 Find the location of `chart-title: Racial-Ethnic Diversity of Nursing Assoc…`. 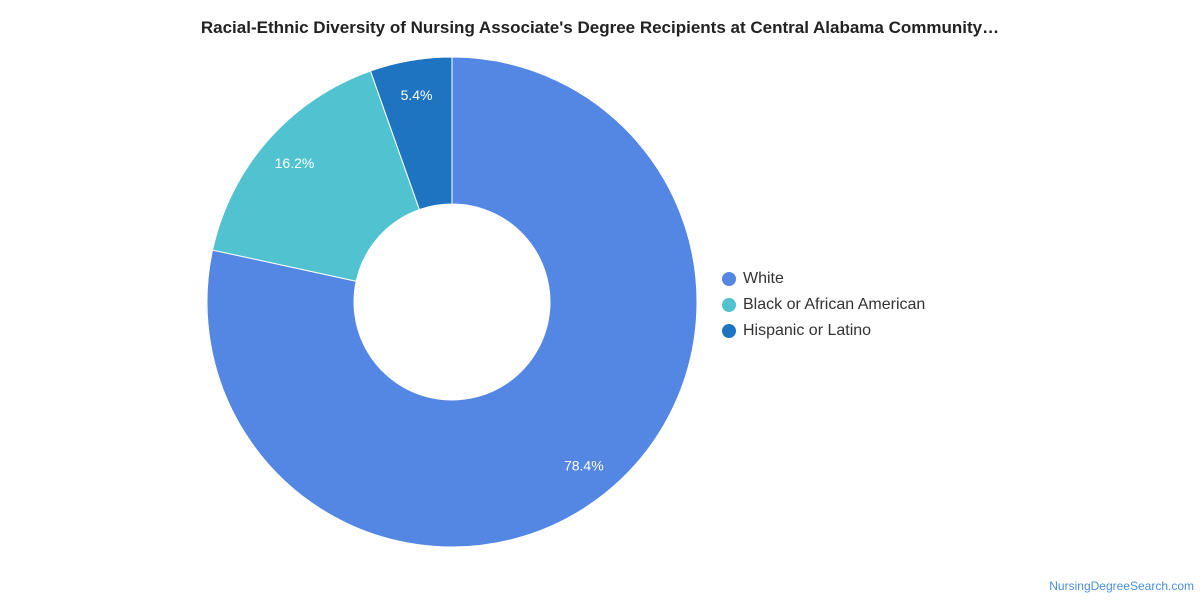

chart-title: Racial-Ethnic Diversity of Nursing Assoc… is located at coordinates (600, 27).